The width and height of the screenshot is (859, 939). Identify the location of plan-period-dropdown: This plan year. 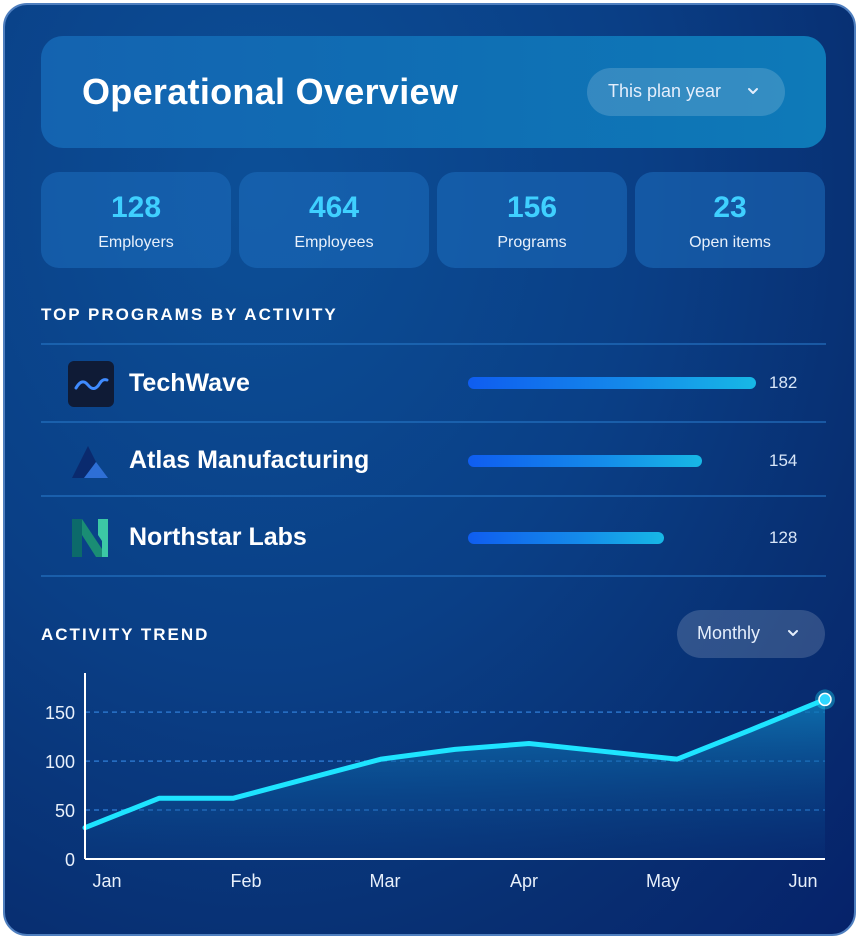
(686, 92).